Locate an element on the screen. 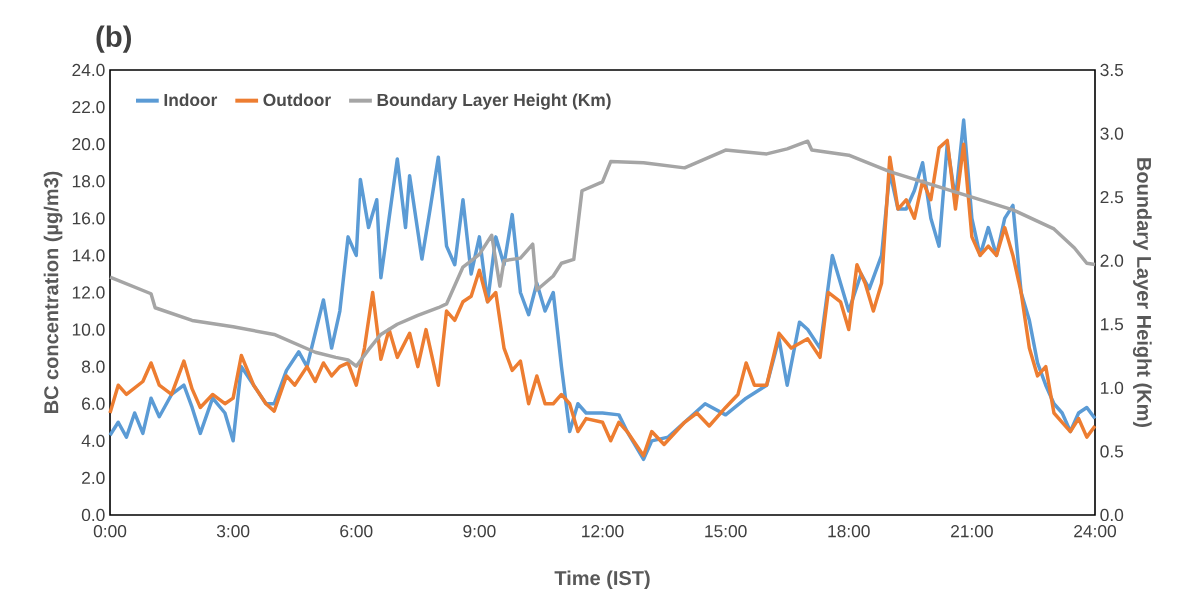 The height and width of the screenshot is (610, 1200). y2-tick-label: 3.5 is located at coordinates (1112, 70).